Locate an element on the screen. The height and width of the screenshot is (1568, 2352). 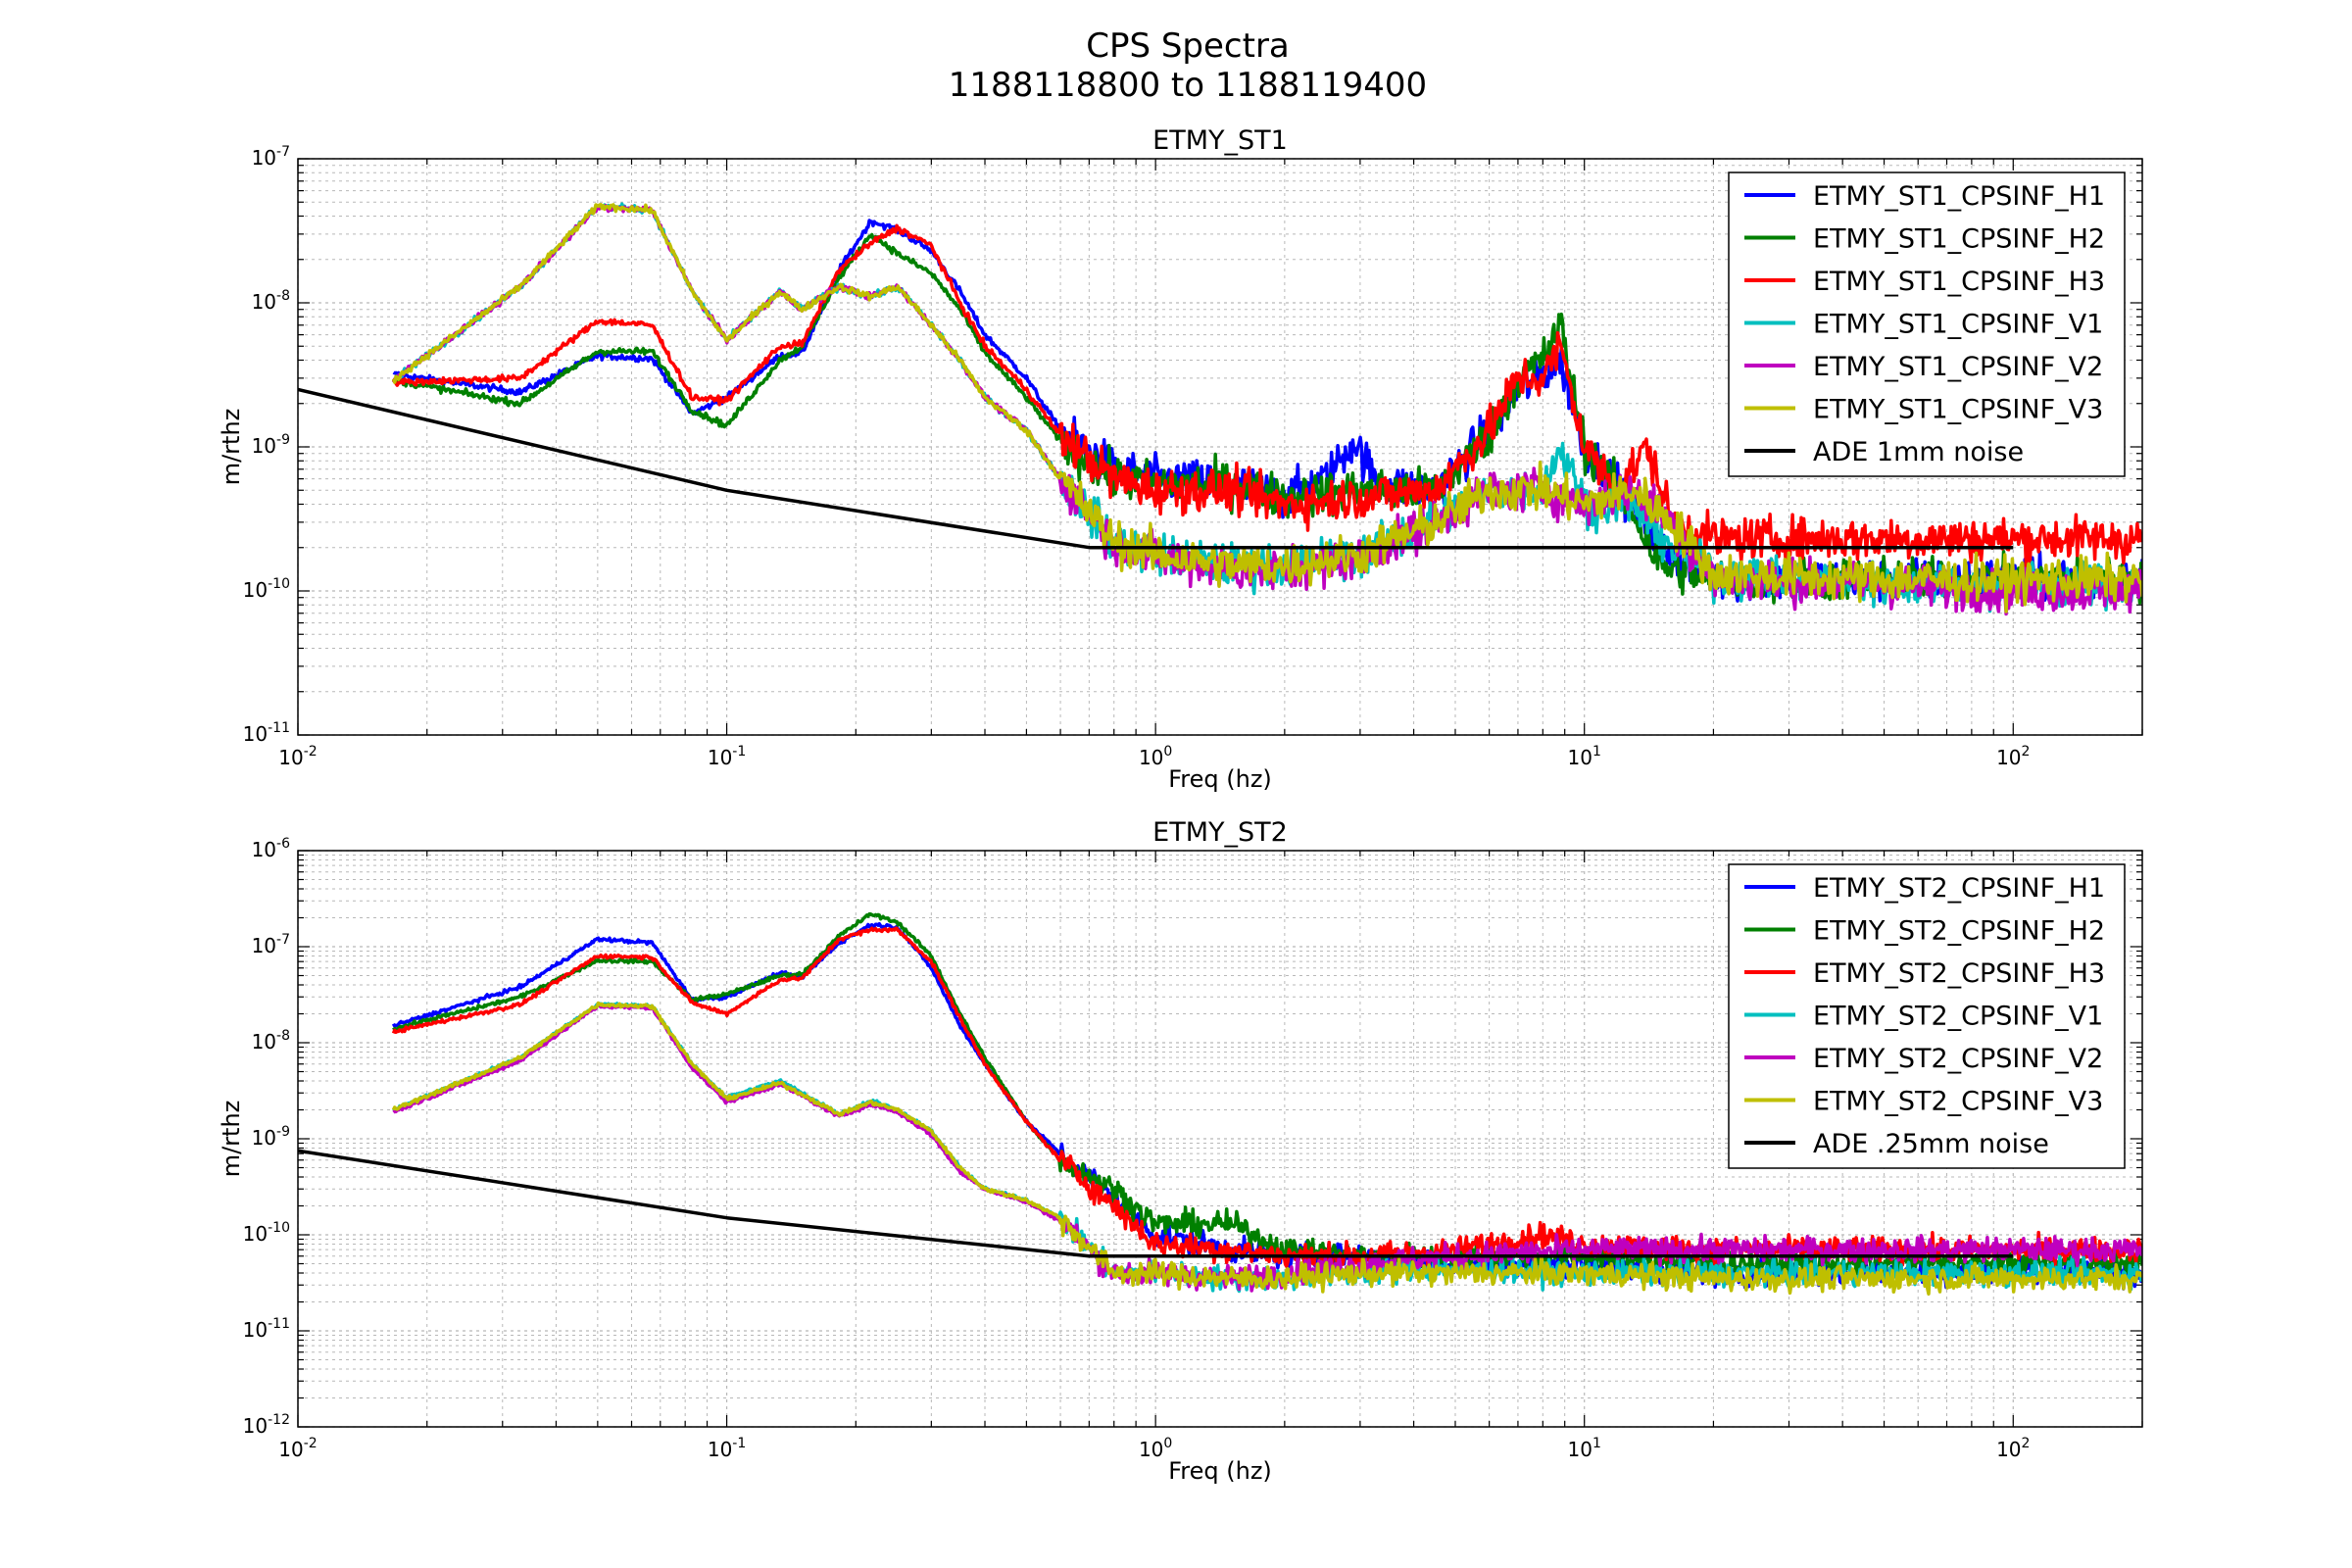
series-line-ade-25mm-noise is located at coordinates (1156, 1203).